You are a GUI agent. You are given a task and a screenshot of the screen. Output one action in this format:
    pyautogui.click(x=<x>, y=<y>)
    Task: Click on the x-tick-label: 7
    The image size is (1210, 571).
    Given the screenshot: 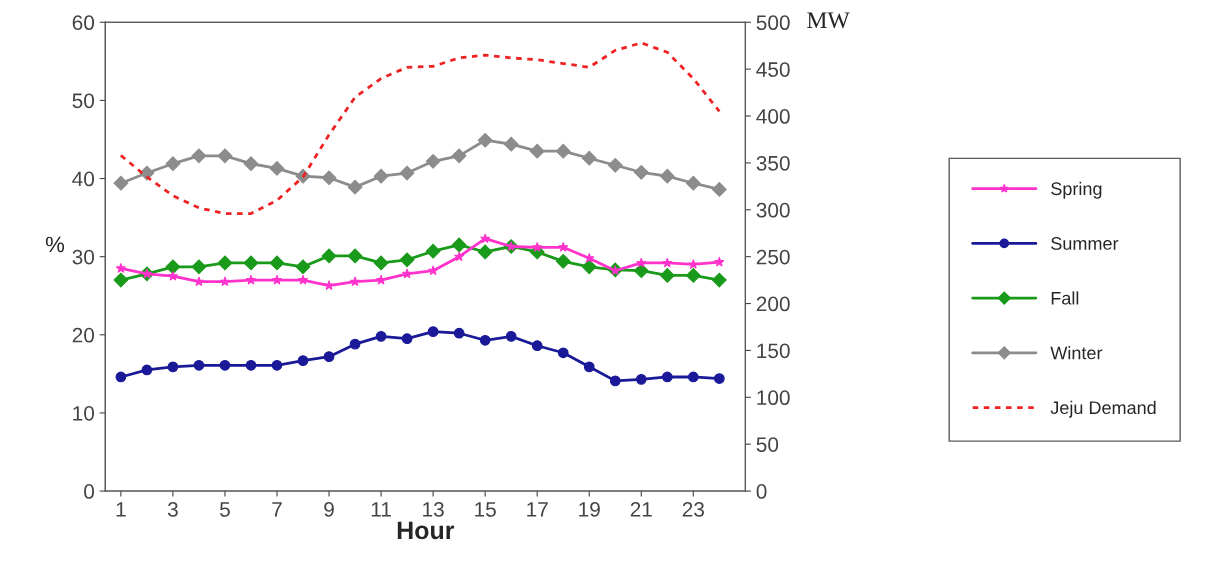 What is the action you would take?
    pyautogui.click(x=277, y=509)
    